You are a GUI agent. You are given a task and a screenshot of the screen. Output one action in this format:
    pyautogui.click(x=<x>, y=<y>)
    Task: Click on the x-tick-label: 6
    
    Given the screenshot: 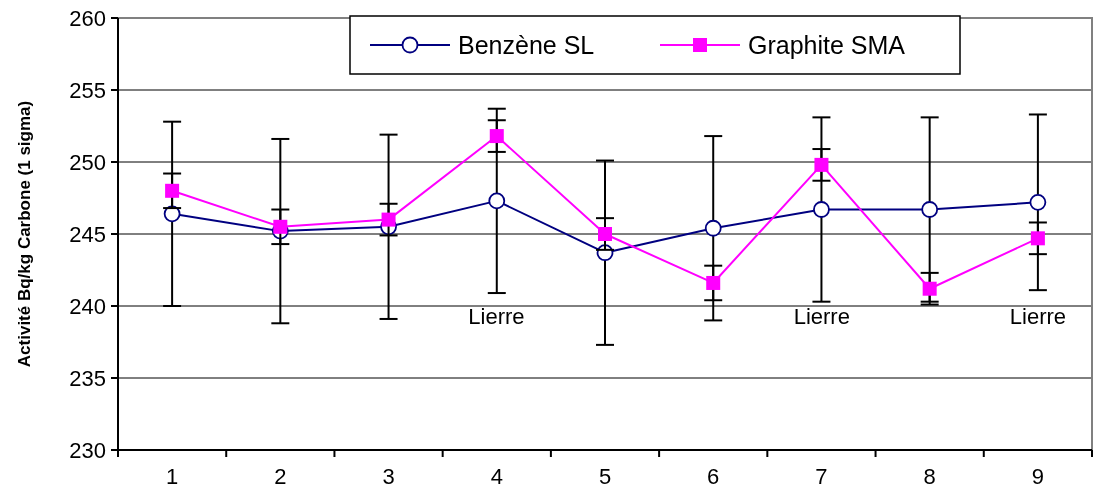 What is the action you would take?
    pyautogui.click(x=713, y=476)
    